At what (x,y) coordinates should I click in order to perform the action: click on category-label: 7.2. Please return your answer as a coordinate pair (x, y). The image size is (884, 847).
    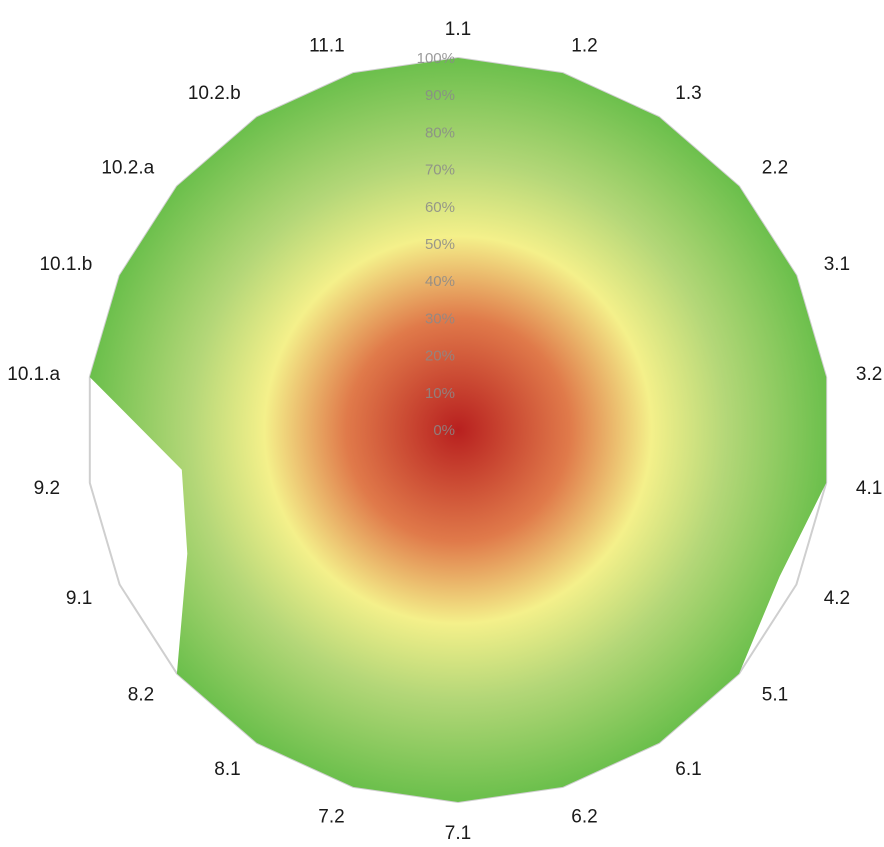
    Looking at the image, I should click on (331, 817).